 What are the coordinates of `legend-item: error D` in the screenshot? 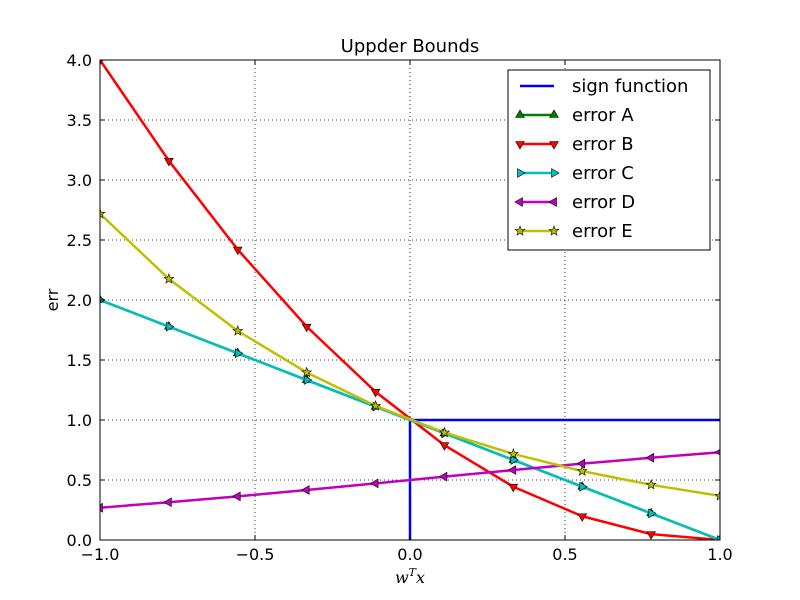 It's located at (574, 202).